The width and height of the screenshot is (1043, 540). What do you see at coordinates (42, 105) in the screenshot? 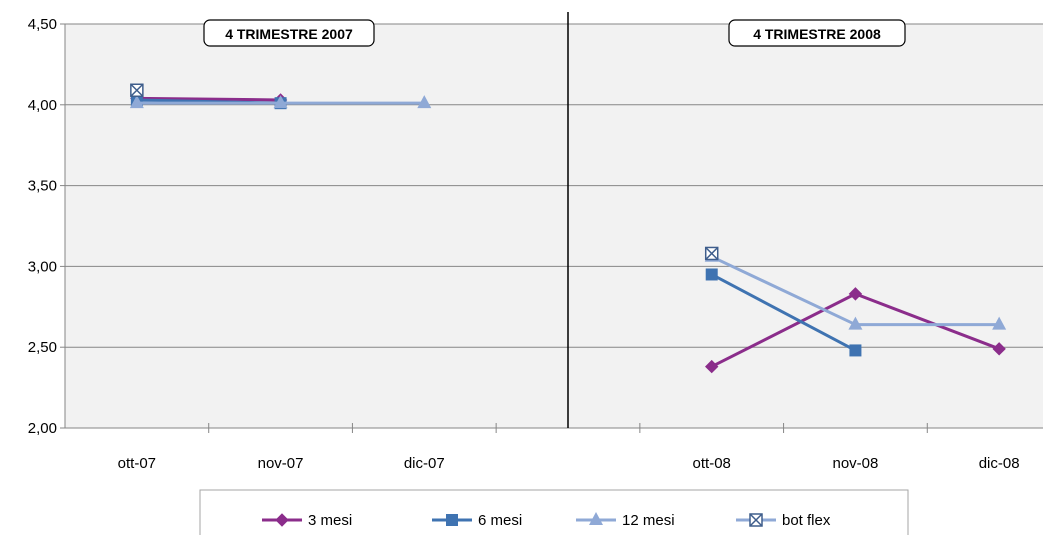
I see `y-tick-label: 4,00` at bounding box center [42, 105].